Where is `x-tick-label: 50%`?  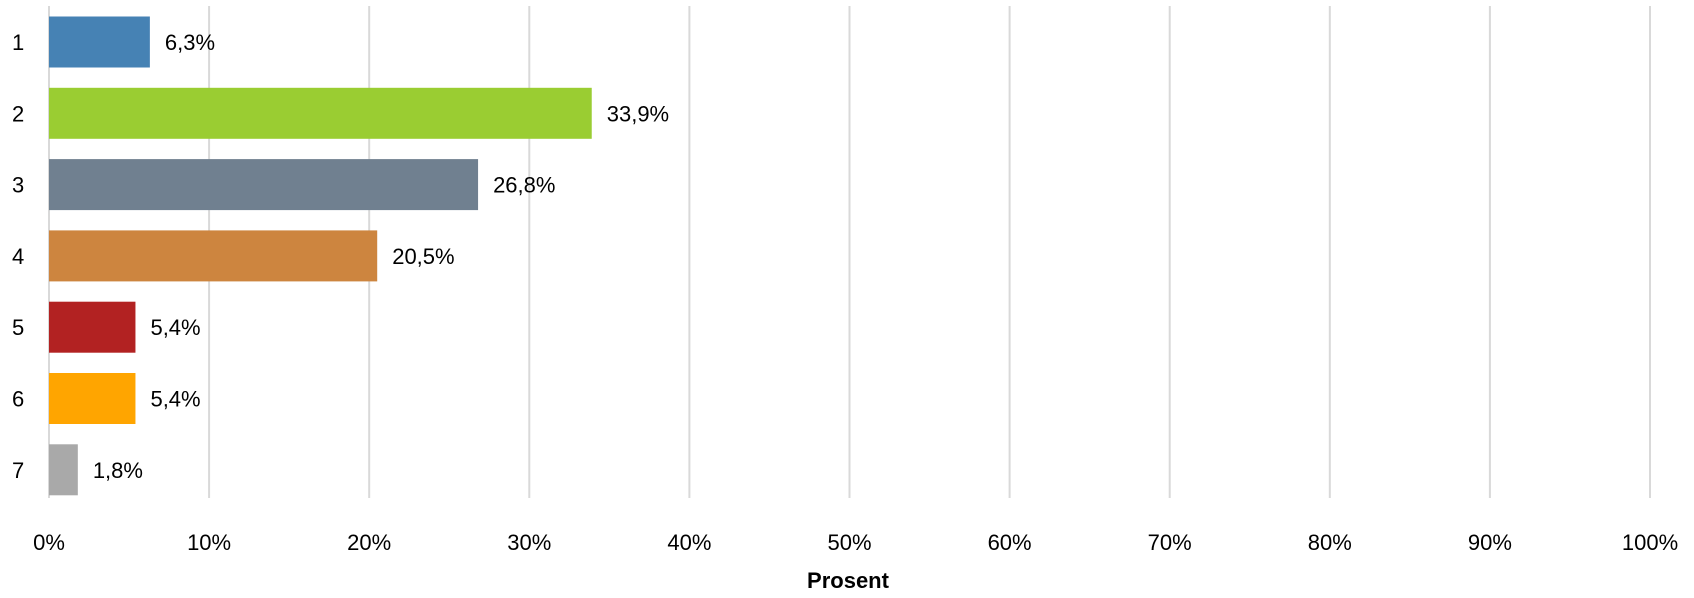
x-tick-label: 50% is located at coordinates (849, 542).